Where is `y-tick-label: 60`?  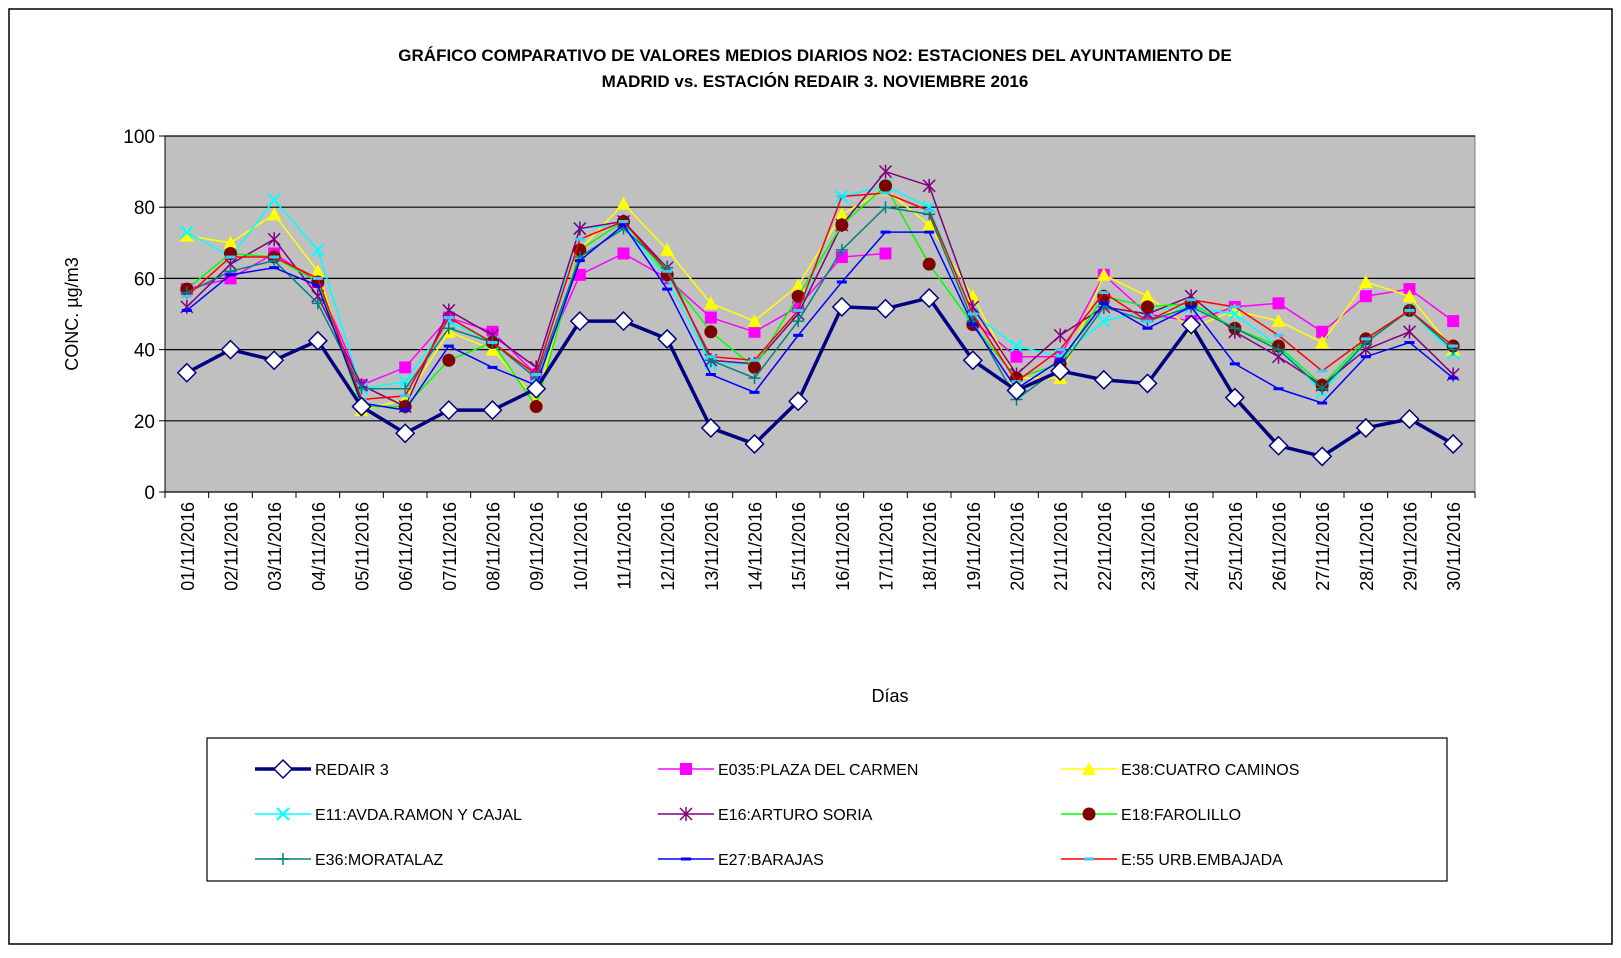 y-tick-label: 60 is located at coordinates (144, 279).